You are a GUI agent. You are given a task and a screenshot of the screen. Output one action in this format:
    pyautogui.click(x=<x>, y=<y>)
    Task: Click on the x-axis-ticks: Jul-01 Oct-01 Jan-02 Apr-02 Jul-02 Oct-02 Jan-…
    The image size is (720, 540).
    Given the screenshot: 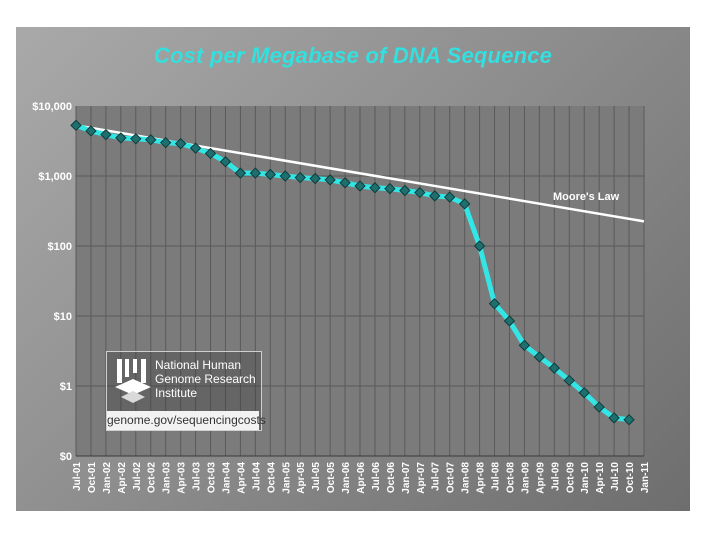 What is the action you would take?
    pyautogui.click(x=361, y=478)
    